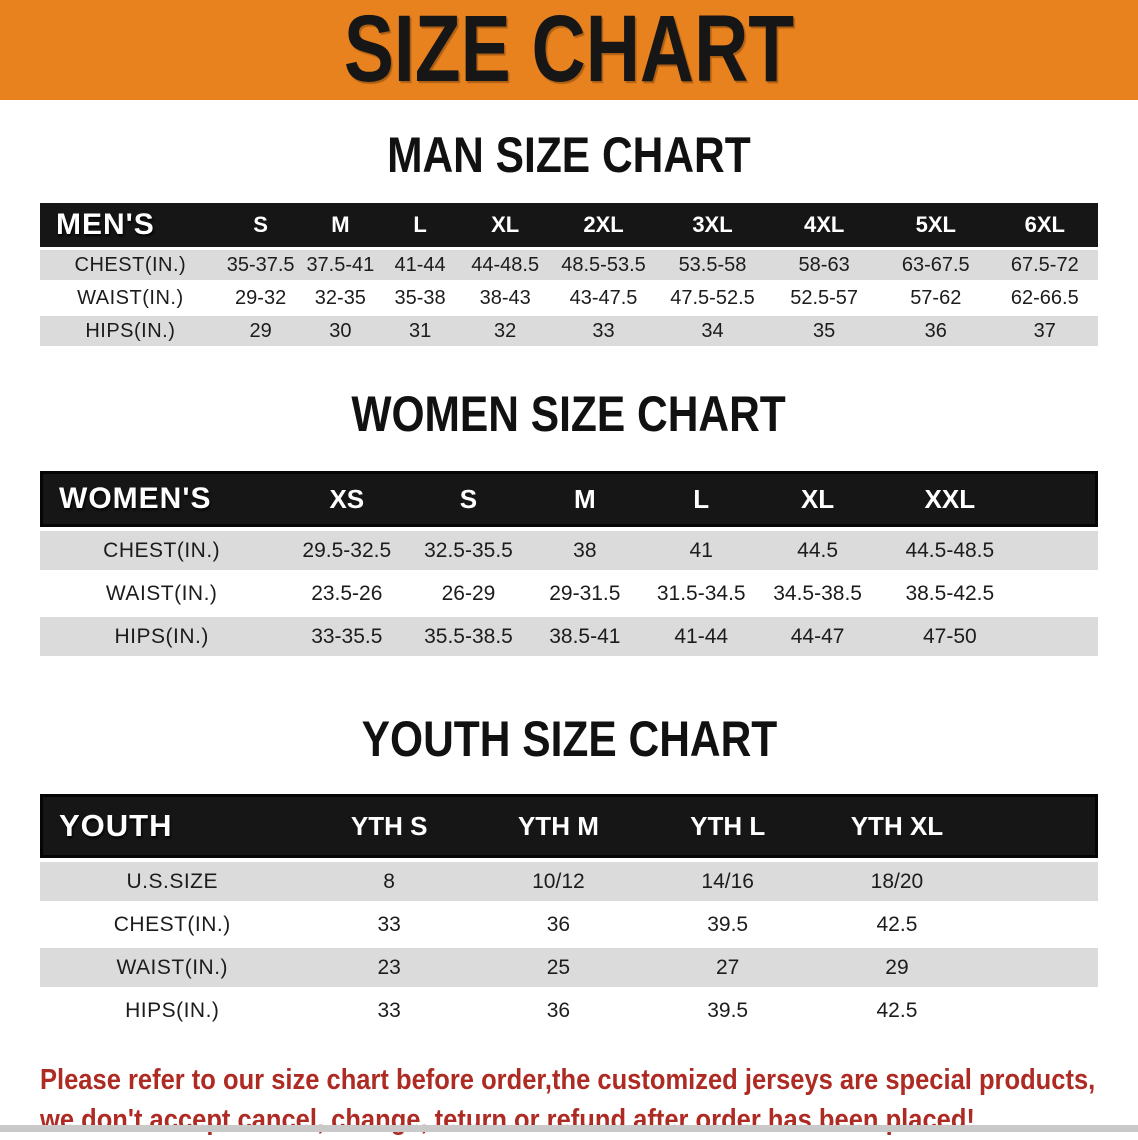 The height and width of the screenshot is (1140, 1138). Describe the element at coordinates (505, 331) in the screenshot. I see `cell: 32` at that location.